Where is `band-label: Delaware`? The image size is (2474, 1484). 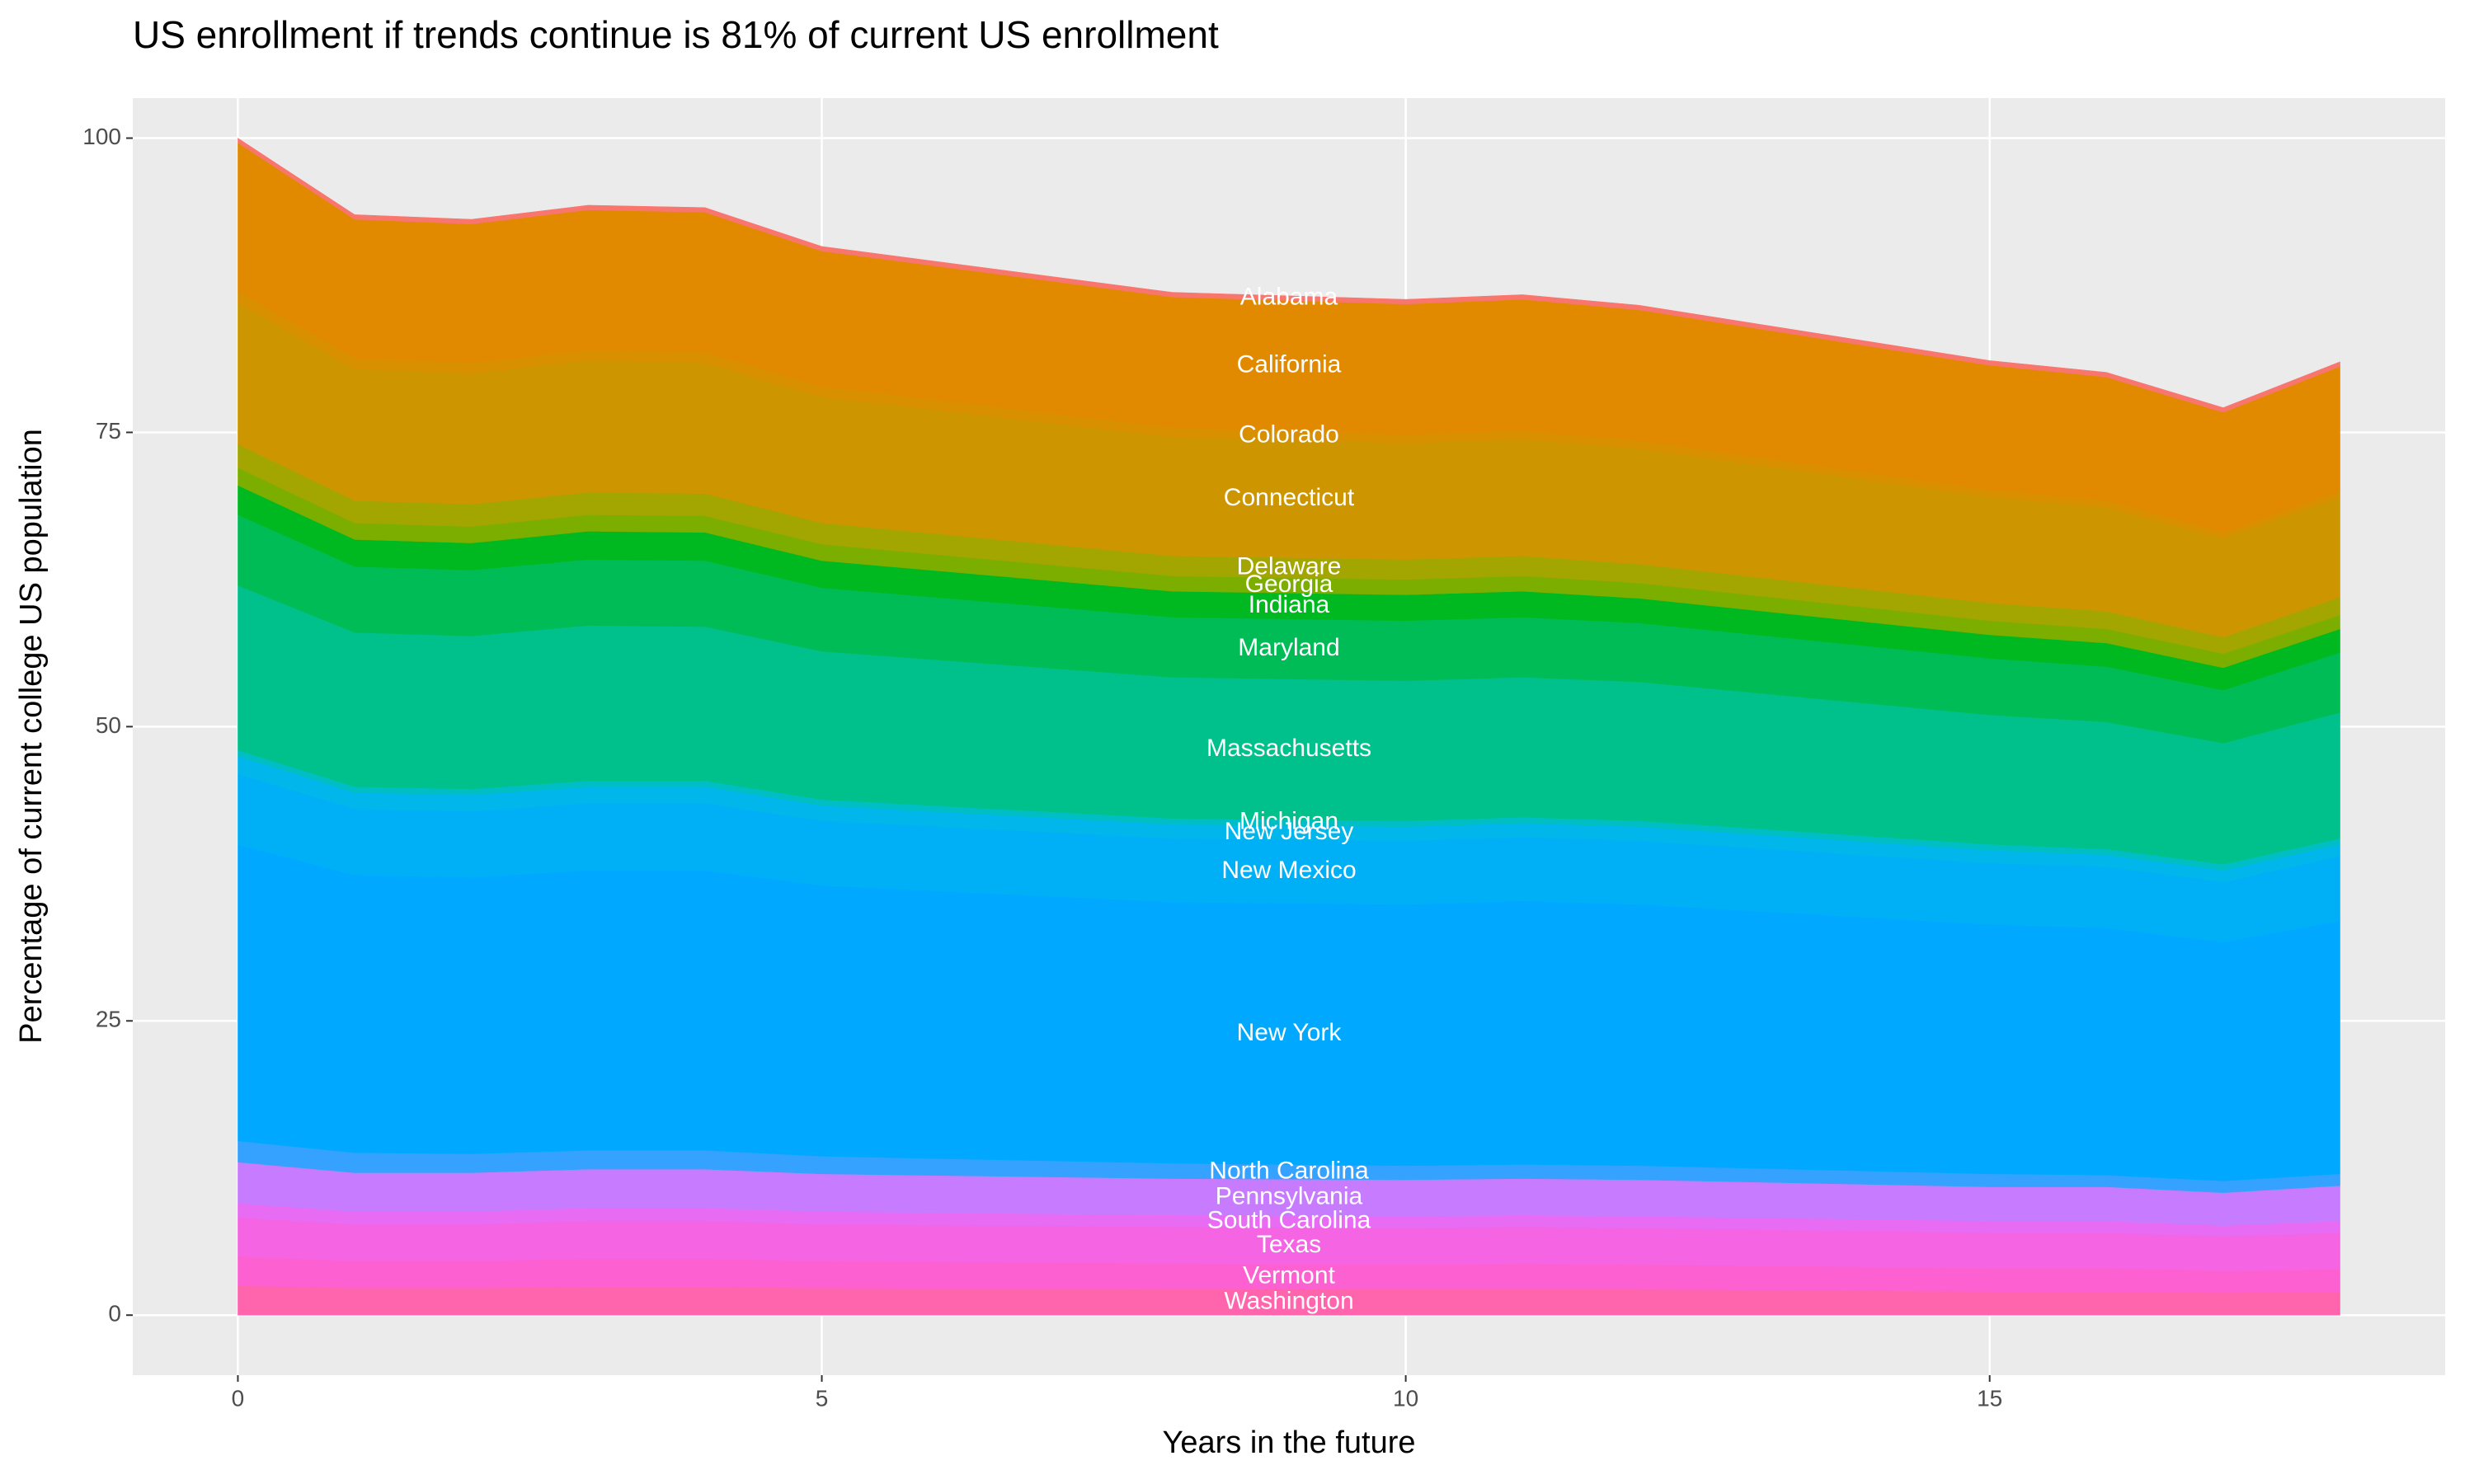
band-label: Delaware is located at coordinates (1289, 566).